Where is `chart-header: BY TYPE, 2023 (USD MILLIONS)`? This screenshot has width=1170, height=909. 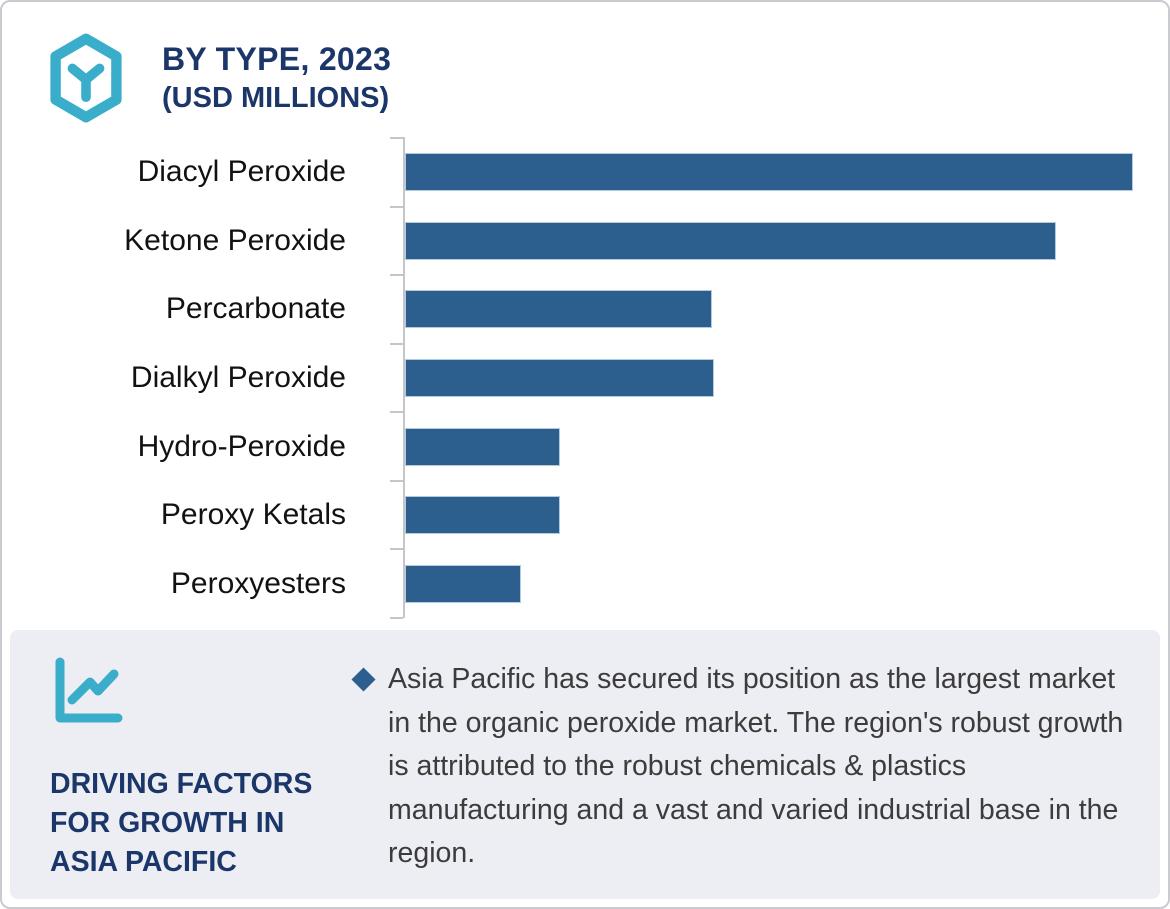
chart-header: BY TYPE, 2023 (USD MILLIONS) is located at coordinates (585, 63).